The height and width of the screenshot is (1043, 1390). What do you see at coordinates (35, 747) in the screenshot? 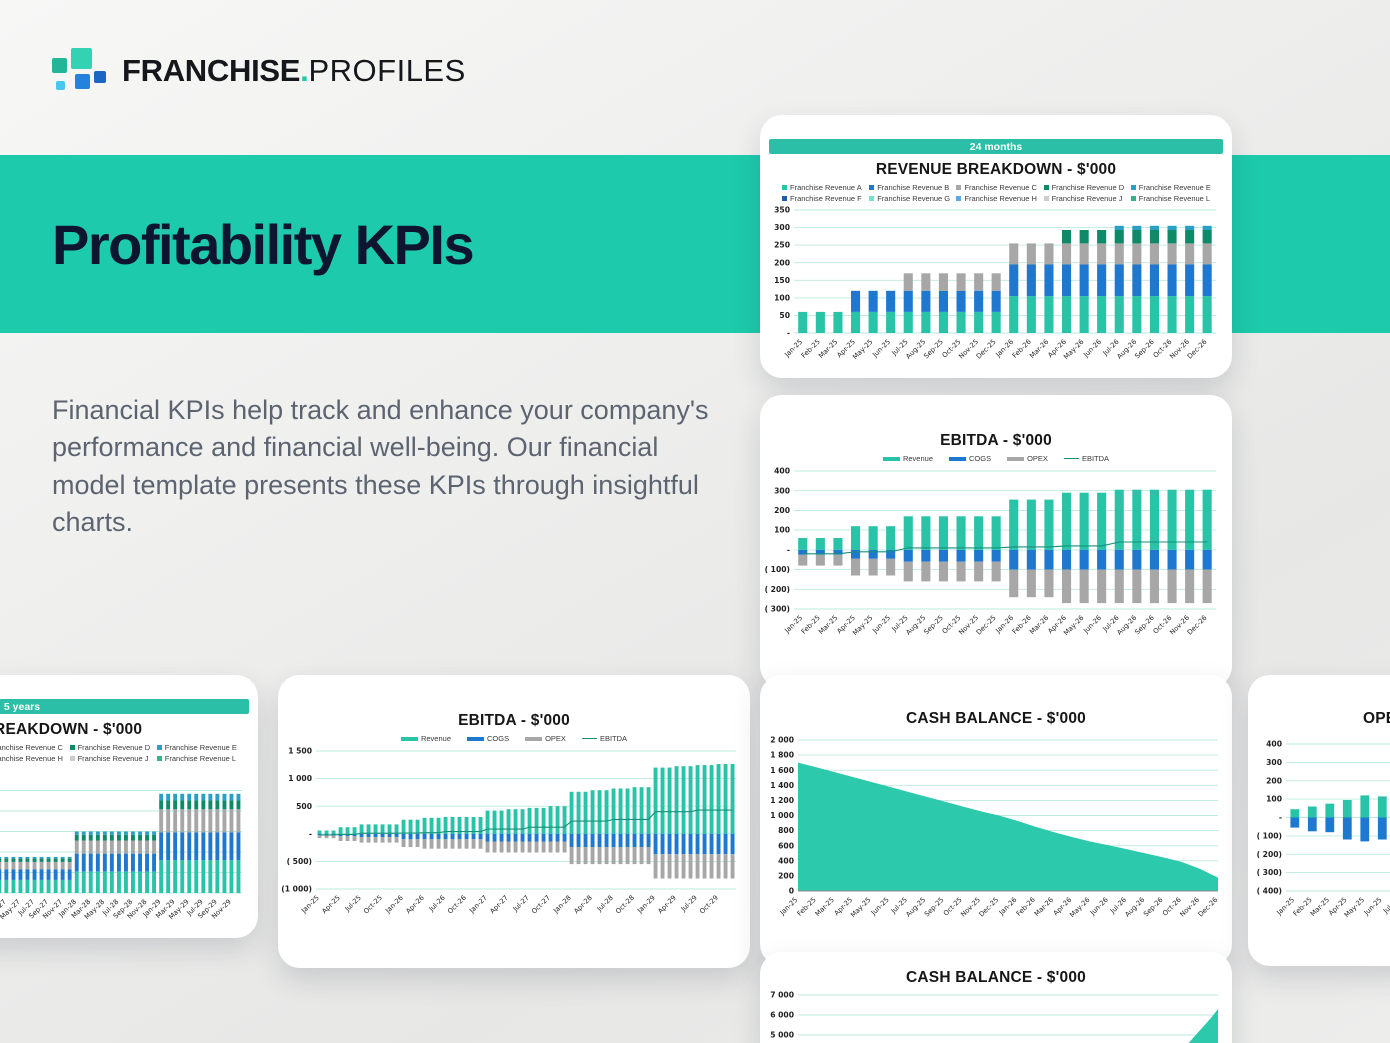
I see `legend-item: Franchise Revenue C` at bounding box center [35, 747].